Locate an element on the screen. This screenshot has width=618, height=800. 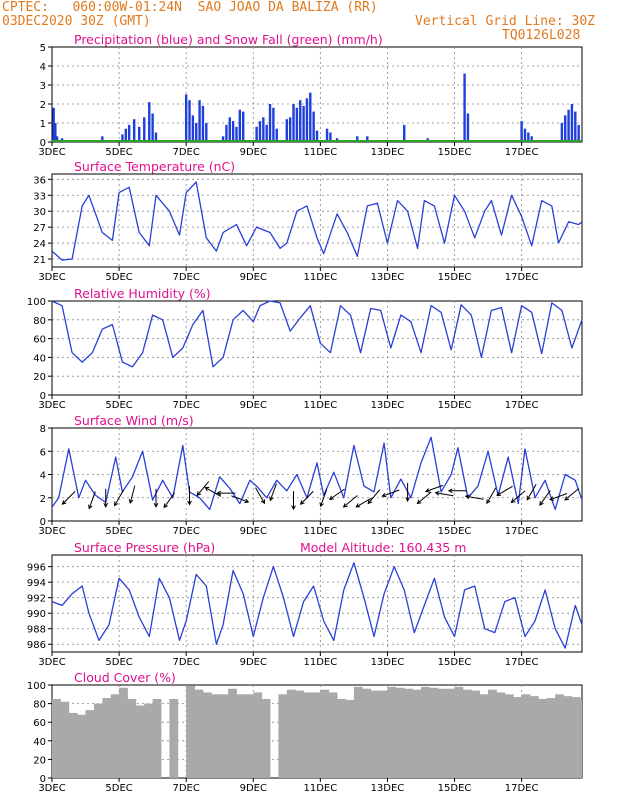
precip-xtick-label: 13DEC is located at coordinates (388, 152).